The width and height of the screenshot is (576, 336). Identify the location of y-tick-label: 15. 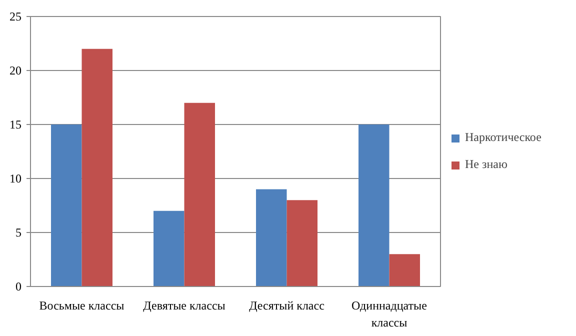
(16, 125).